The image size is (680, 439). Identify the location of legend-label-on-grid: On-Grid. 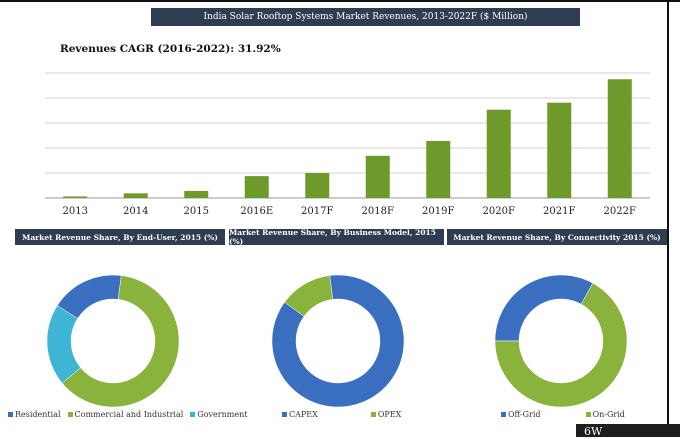
(608, 414).